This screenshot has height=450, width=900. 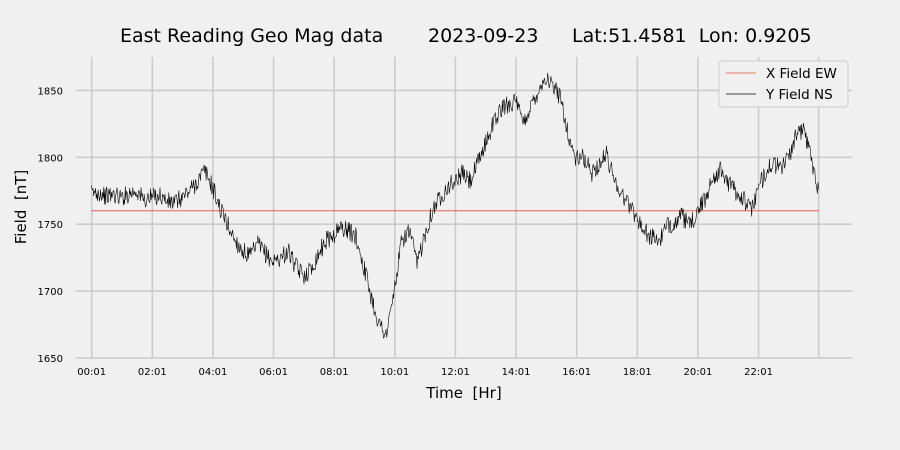 What do you see at coordinates (50, 292) in the screenshot?
I see `y-tick-label-1700: 1700` at bounding box center [50, 292].